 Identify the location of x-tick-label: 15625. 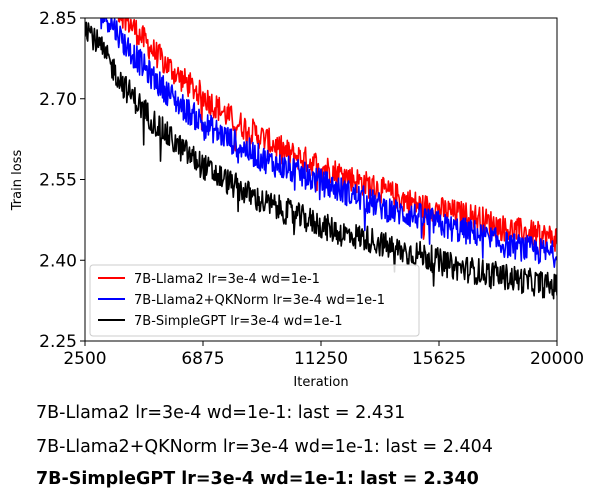
(439, 359).